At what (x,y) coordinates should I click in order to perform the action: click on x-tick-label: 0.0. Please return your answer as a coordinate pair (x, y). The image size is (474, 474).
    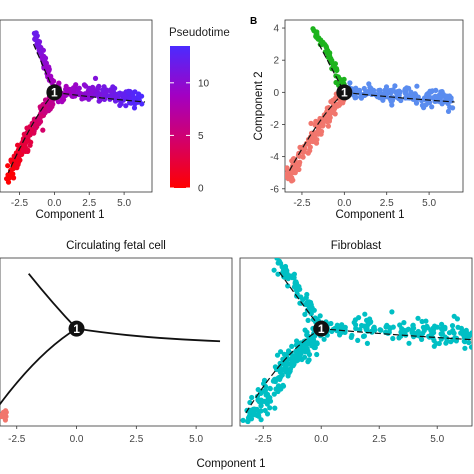
    Looking at the image, I should click on (344, 203).